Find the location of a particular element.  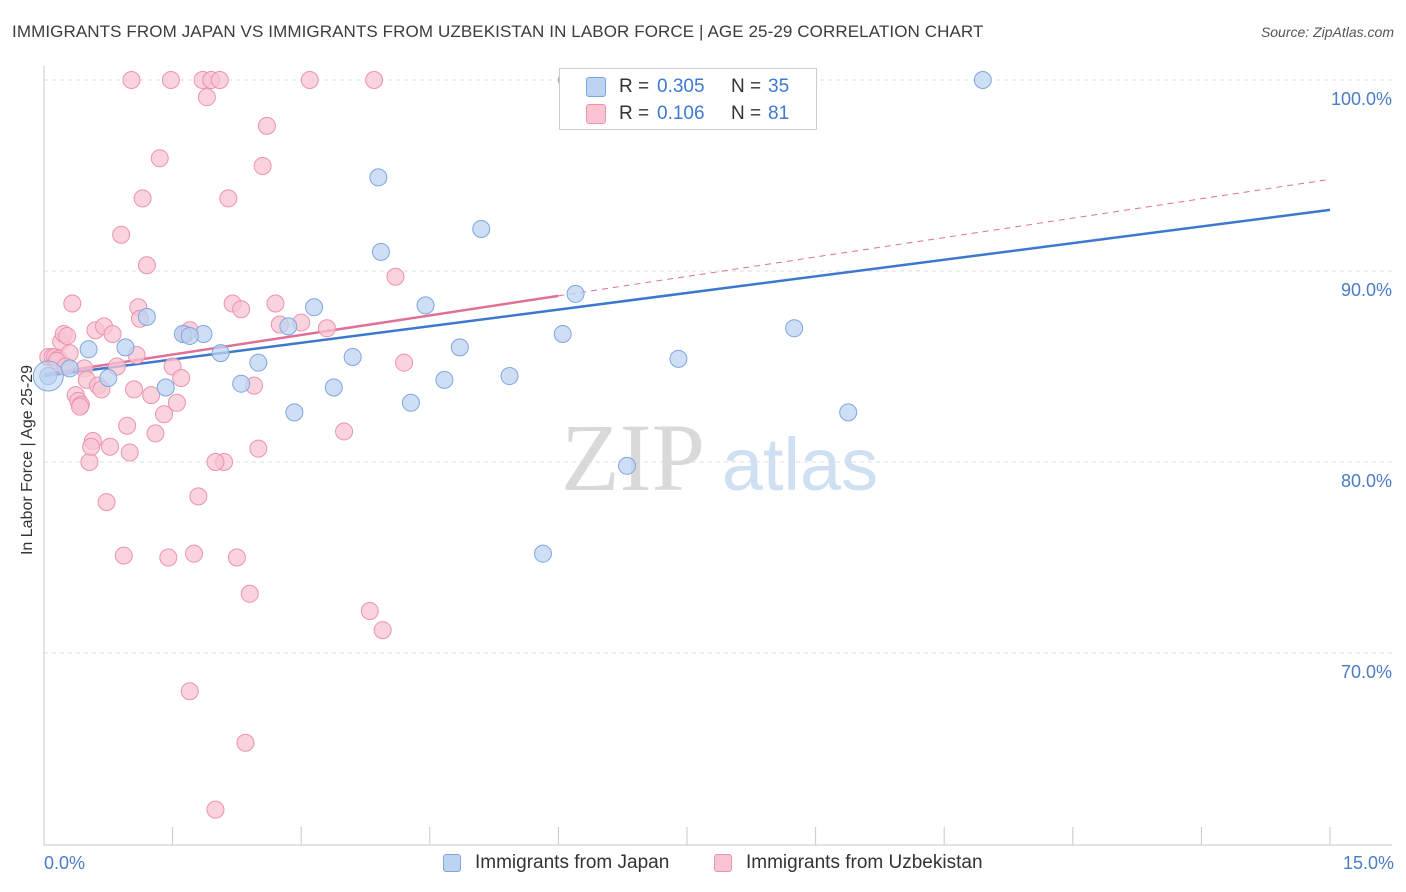

x-axis-max-label: 15.0% is located at coordinates (1368, 863).